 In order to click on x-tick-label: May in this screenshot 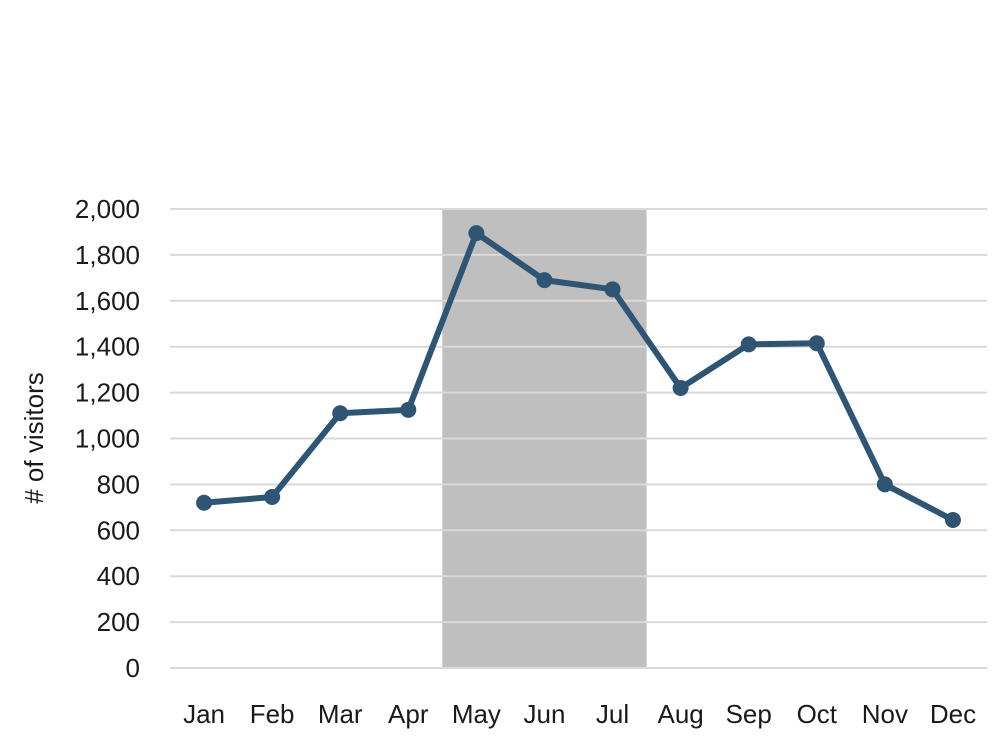, I will do `click(476, 714)`.